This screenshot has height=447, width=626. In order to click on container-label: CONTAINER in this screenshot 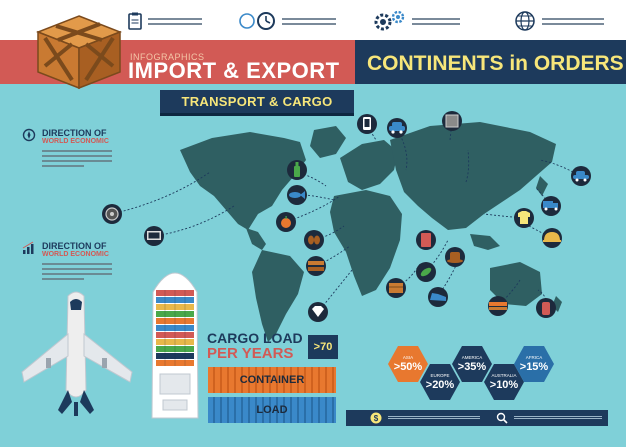, I will do `click(272, 380)`.